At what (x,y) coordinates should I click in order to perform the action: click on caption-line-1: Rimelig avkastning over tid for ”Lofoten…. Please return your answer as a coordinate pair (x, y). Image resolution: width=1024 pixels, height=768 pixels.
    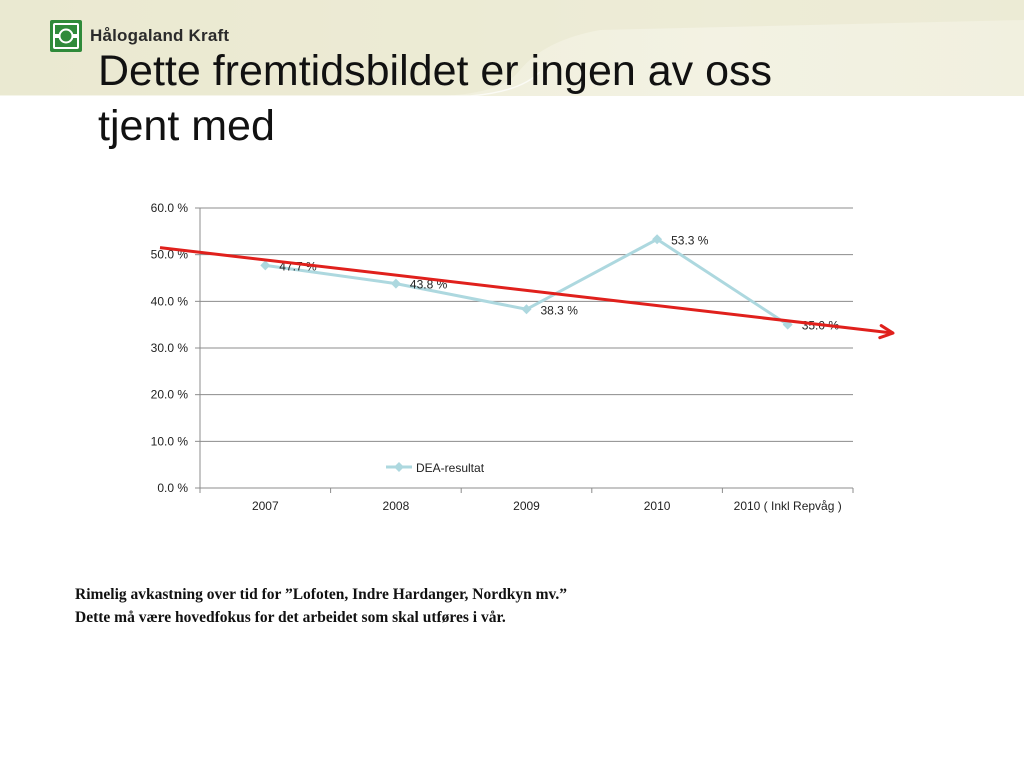
    Looking at the image, I should click on (321, 594).